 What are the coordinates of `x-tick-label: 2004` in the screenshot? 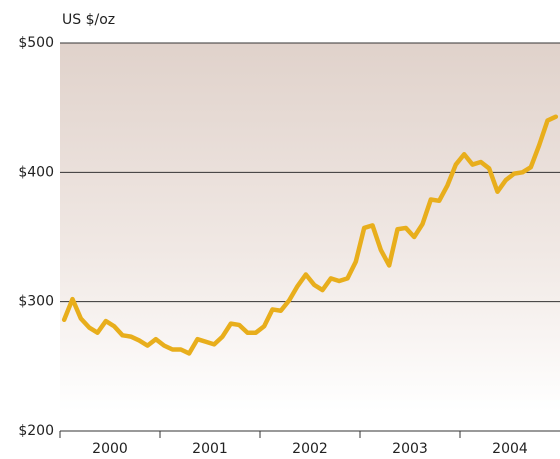 It's located at (510, 449).